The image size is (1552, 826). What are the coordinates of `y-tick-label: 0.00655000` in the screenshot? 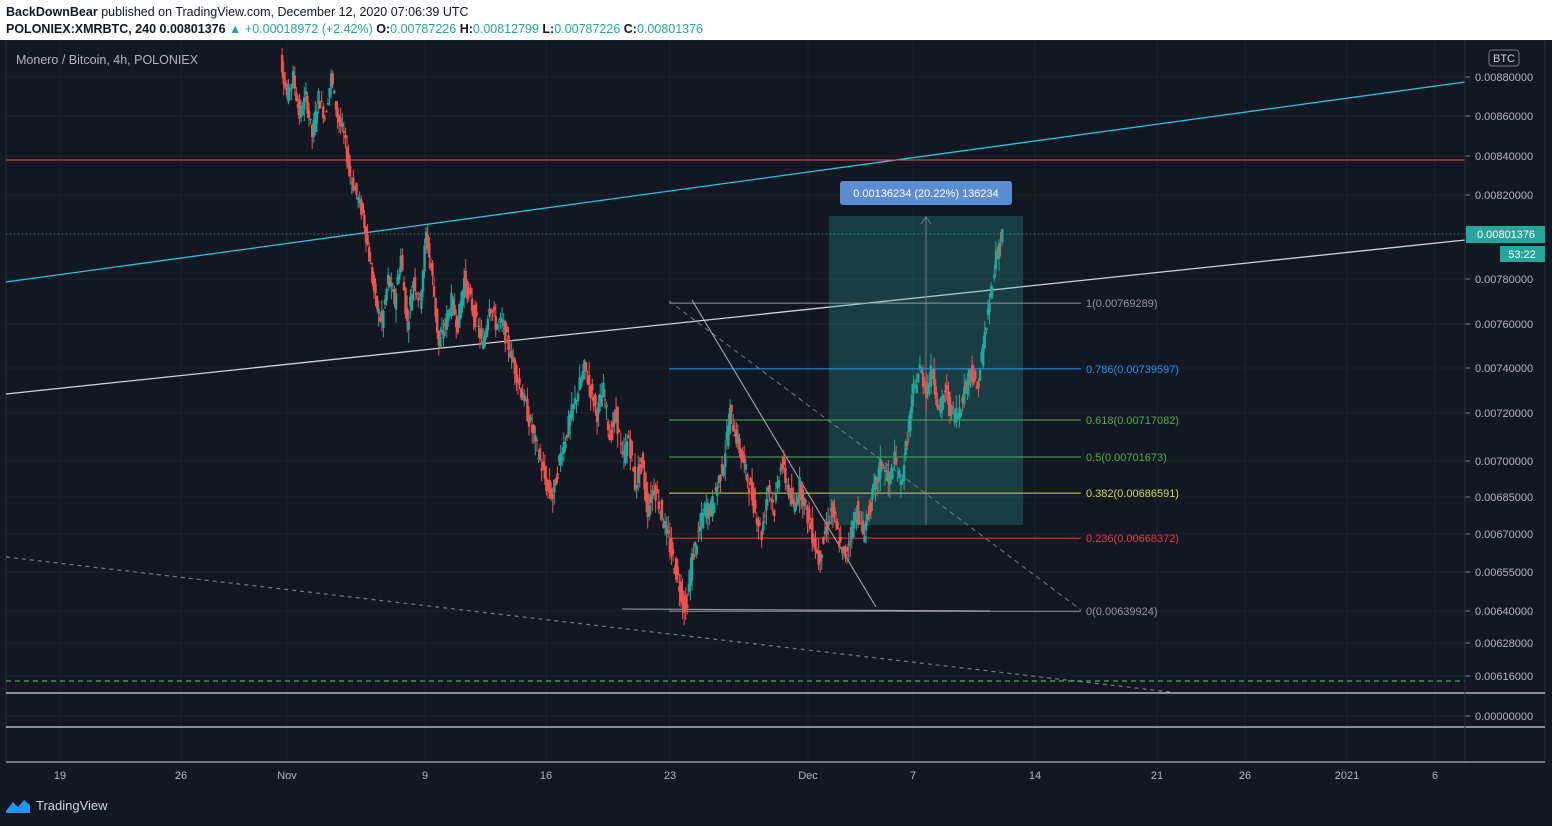 It's located at (1504, 573).